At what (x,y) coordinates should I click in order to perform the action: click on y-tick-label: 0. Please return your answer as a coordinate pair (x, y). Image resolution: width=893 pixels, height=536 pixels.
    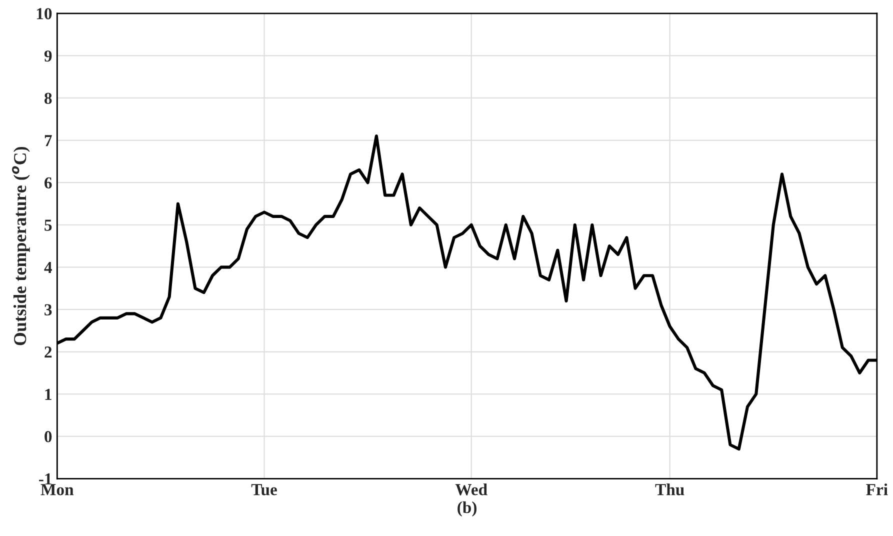
    Looking at the image, I should click on (48, 436).